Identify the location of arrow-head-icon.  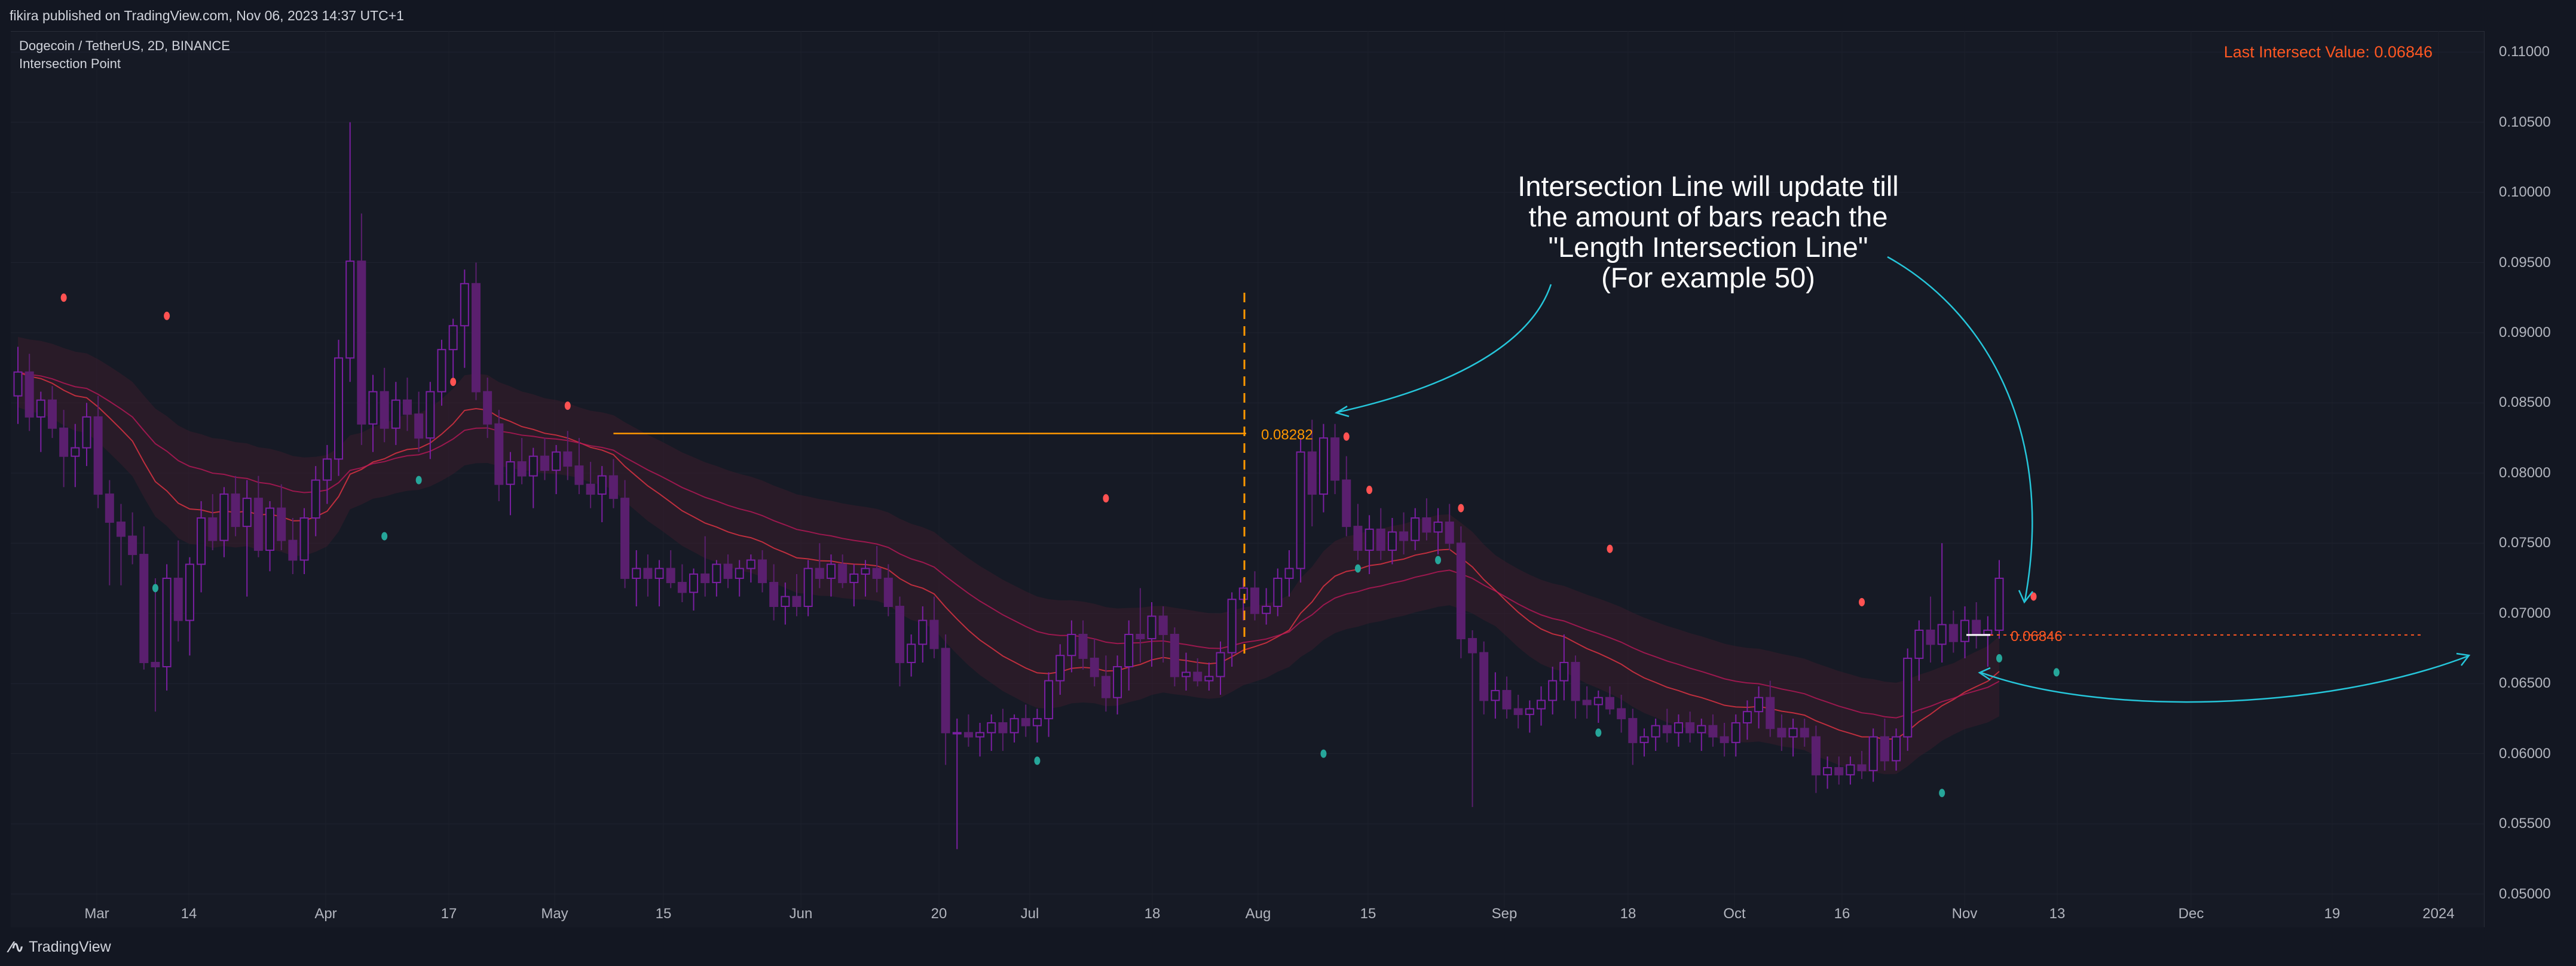
(1984, 674).